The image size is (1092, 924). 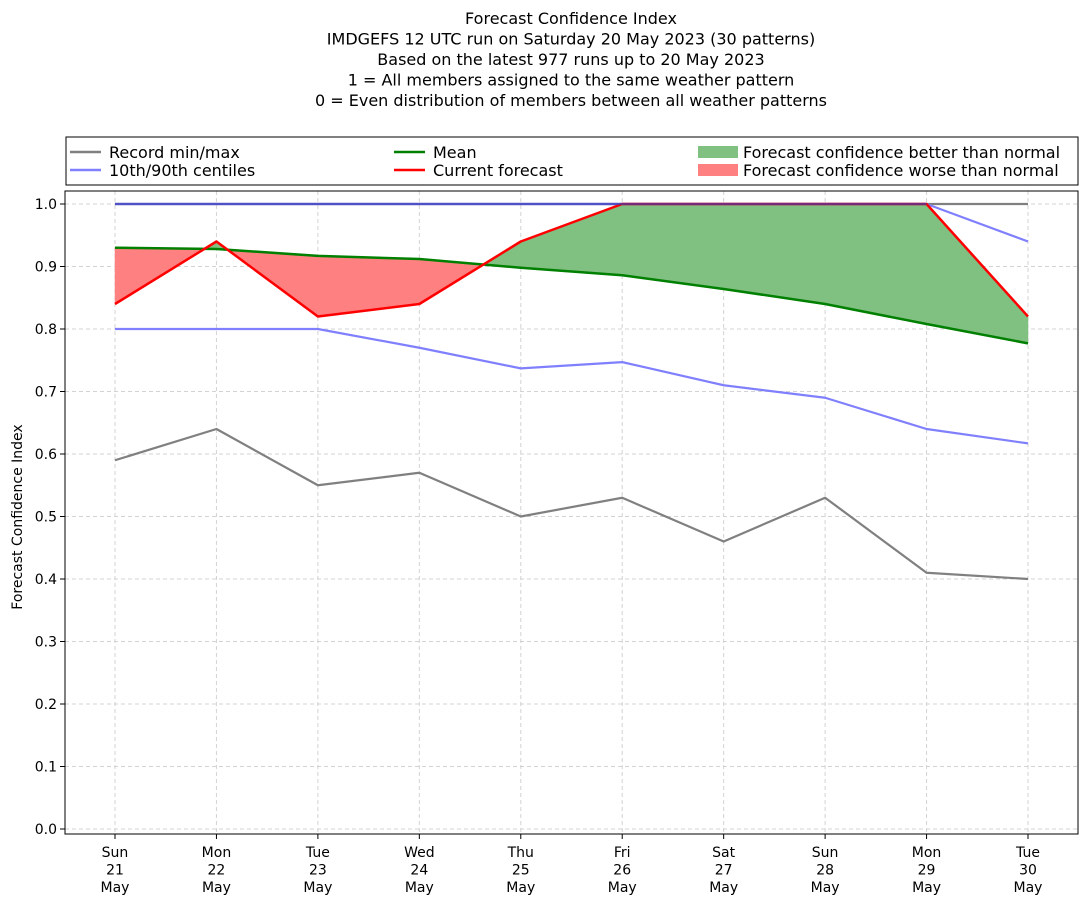 I want to click on y-tick-label: 0.8, so click(x=46, y=330).